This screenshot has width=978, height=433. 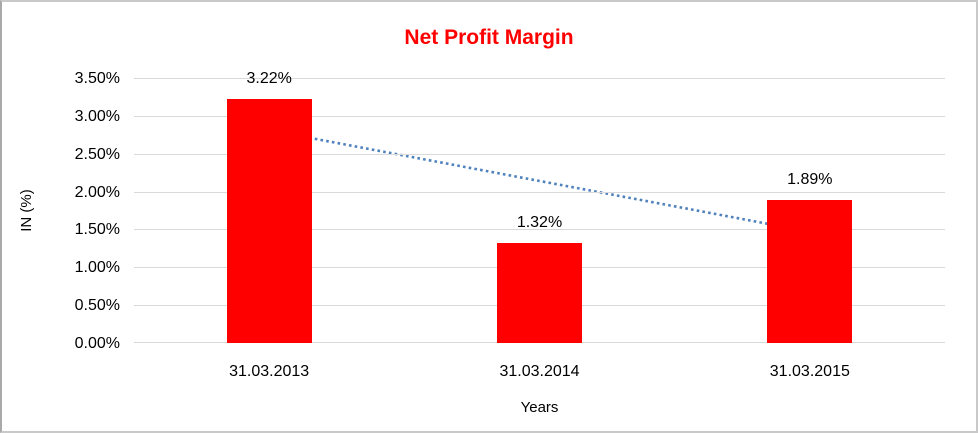 I want to click on y-tick-label: 3.00%, so click(x=97, y=116).